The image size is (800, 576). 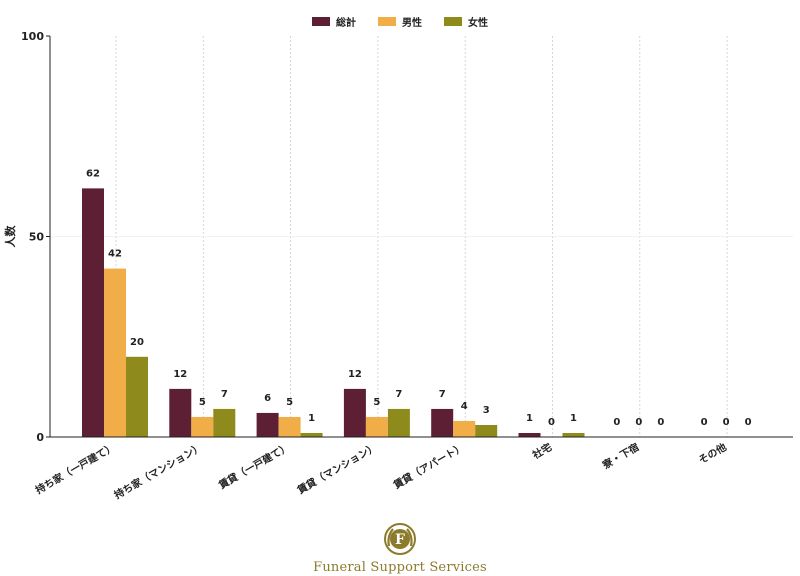 I want to click on data-label: 62, so click(x=93, y=173).